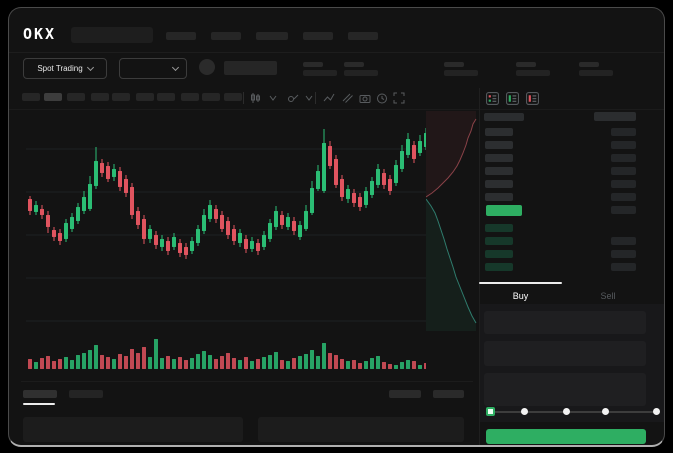  What do you see at coordinates (347, 98) in the screenshot?
I see `draw-tool-icon` at bounding box center [347, 98].